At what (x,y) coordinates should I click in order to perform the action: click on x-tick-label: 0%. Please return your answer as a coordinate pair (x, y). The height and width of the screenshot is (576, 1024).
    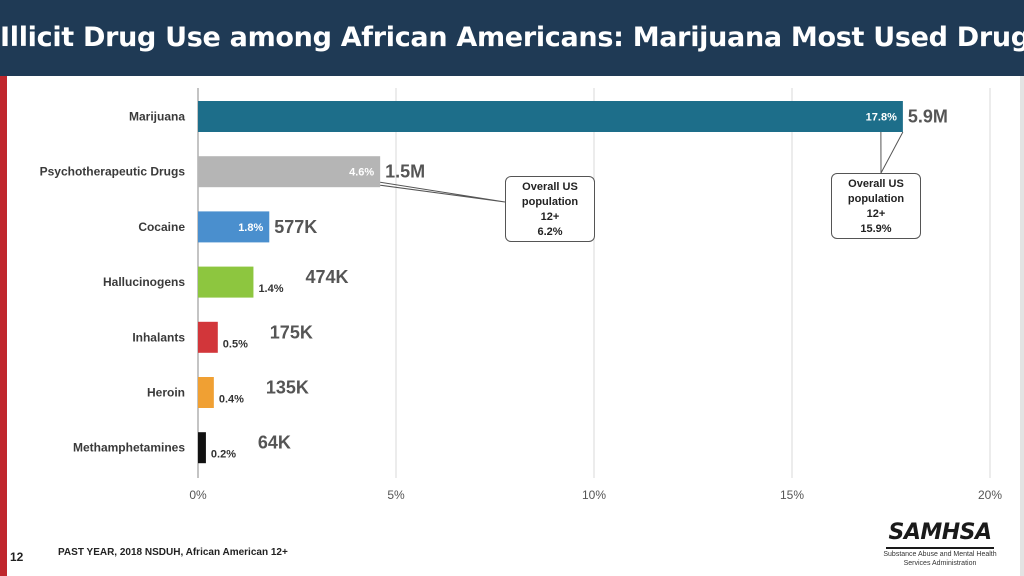
    Looking at the image, I should click on (198, 495).